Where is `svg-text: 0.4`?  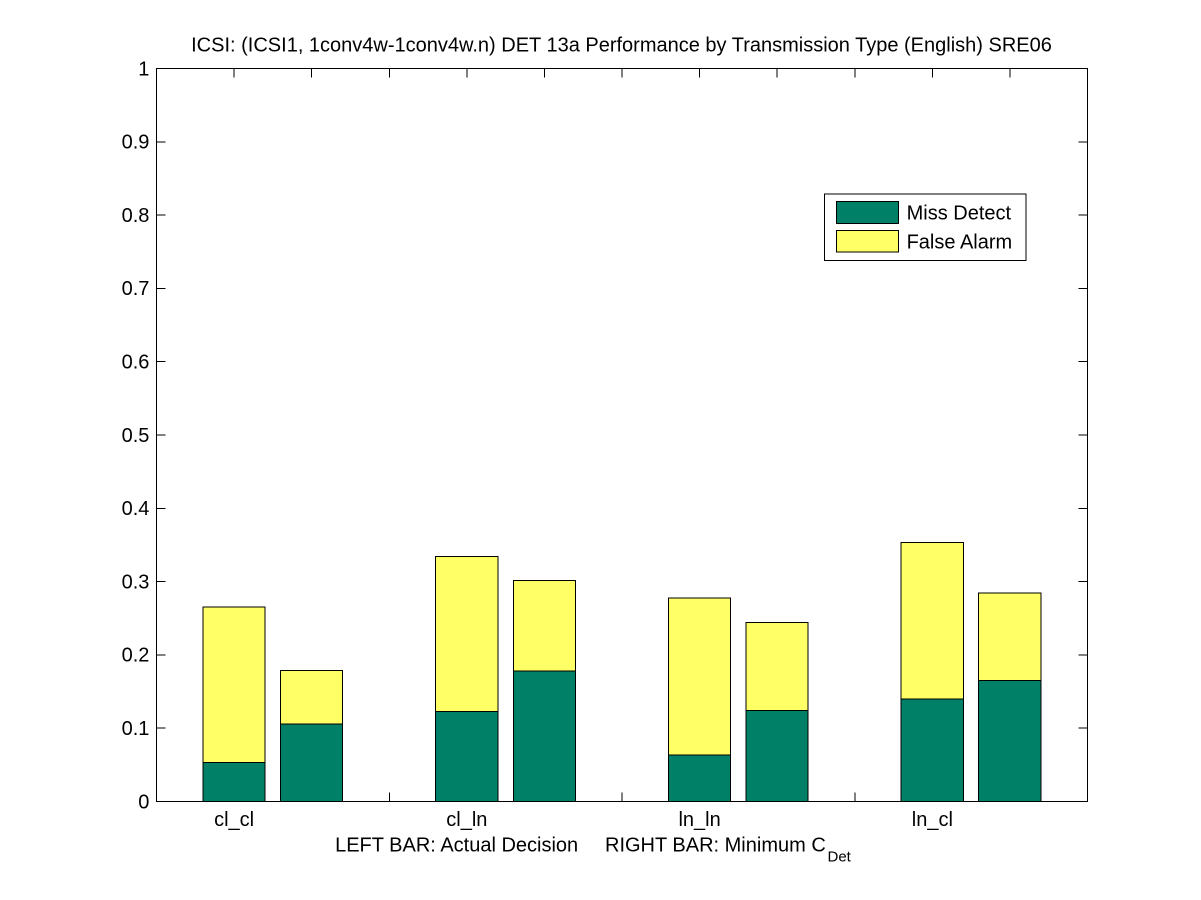
svg-text: 0.4 is located at coordinates (136, 509).